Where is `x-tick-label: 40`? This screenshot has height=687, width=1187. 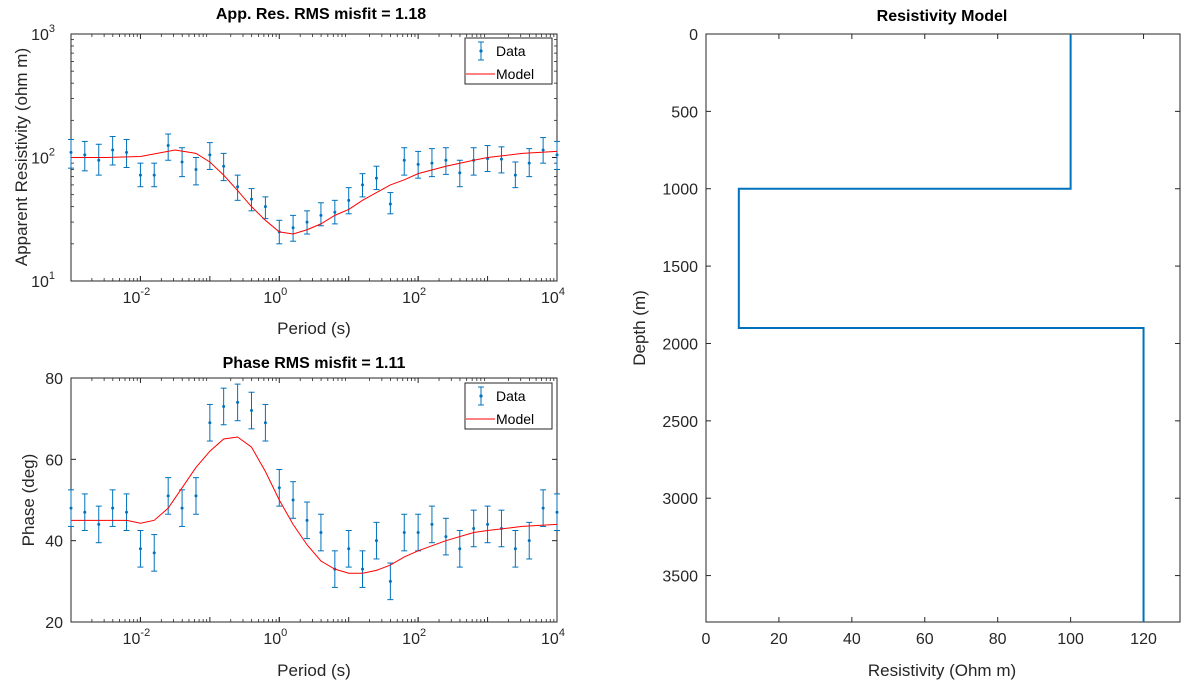 x-tick-label: 40 is located at coordinates (852, 639).